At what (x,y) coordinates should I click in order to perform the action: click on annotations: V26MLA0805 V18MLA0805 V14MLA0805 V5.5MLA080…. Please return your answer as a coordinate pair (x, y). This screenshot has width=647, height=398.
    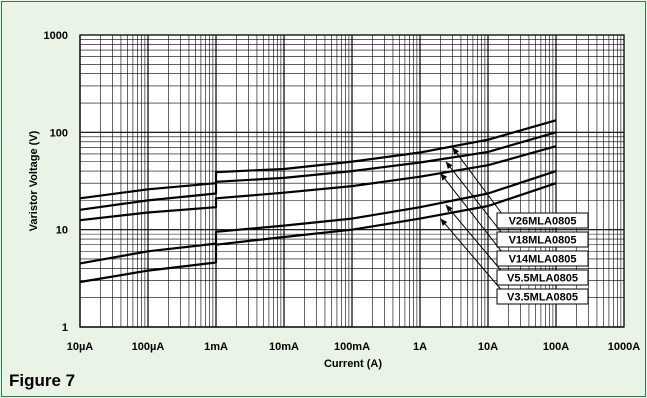
    Looking at the image, I should click on (514, 226).